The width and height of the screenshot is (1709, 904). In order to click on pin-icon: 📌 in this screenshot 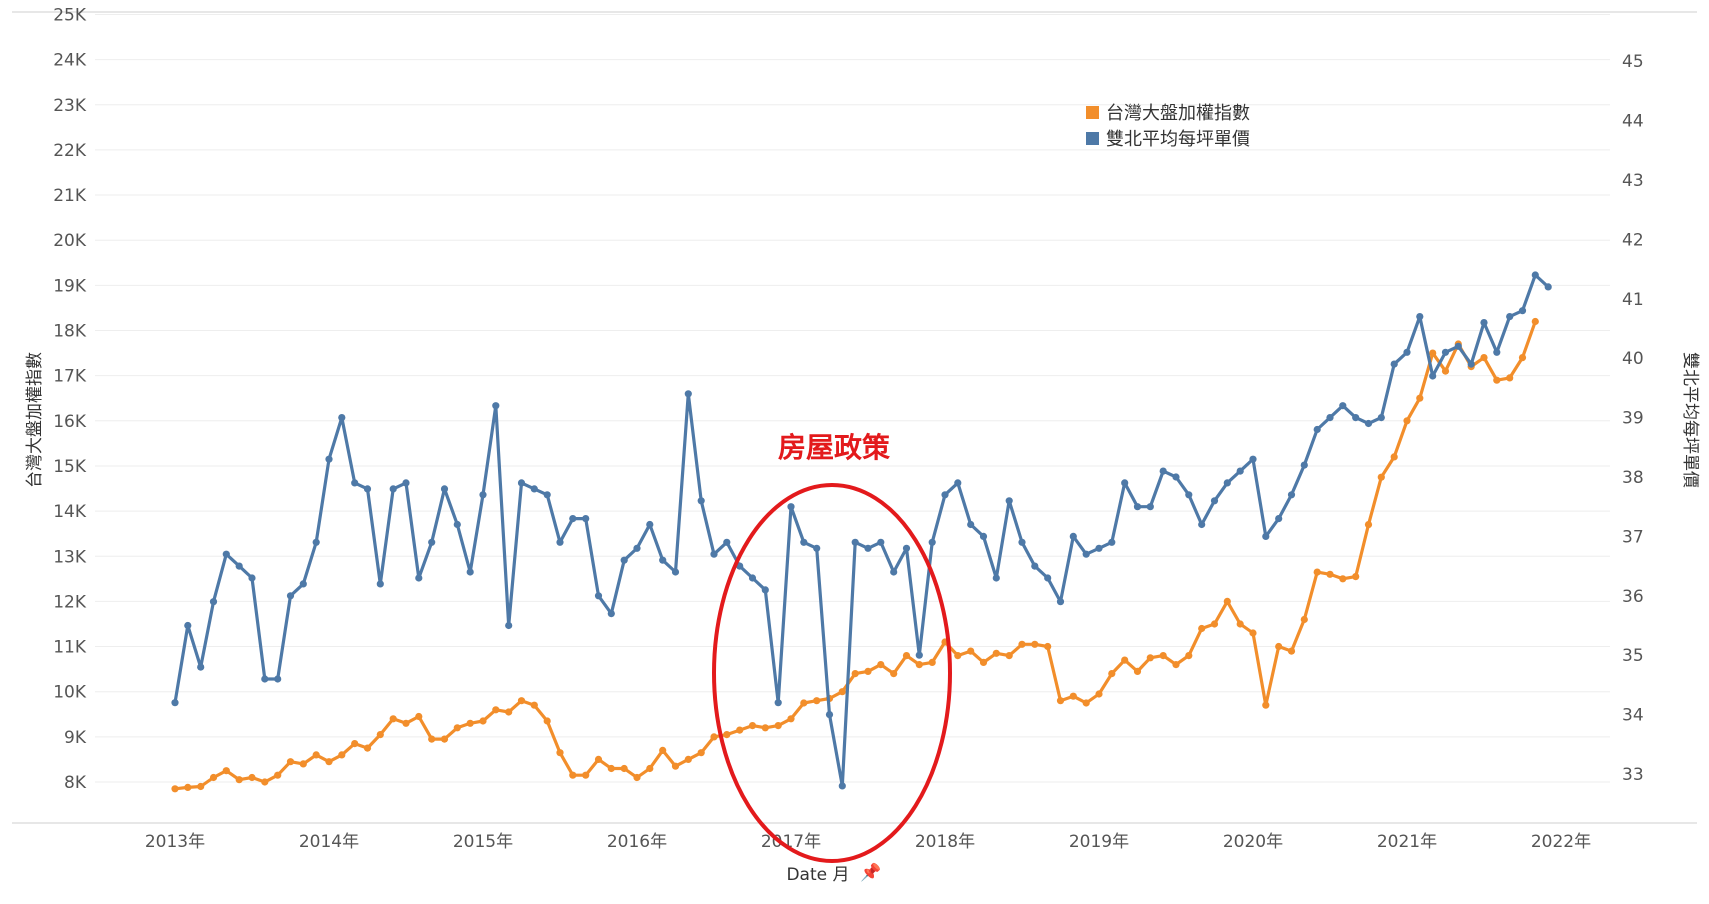, I will do `click(870, 872)`.